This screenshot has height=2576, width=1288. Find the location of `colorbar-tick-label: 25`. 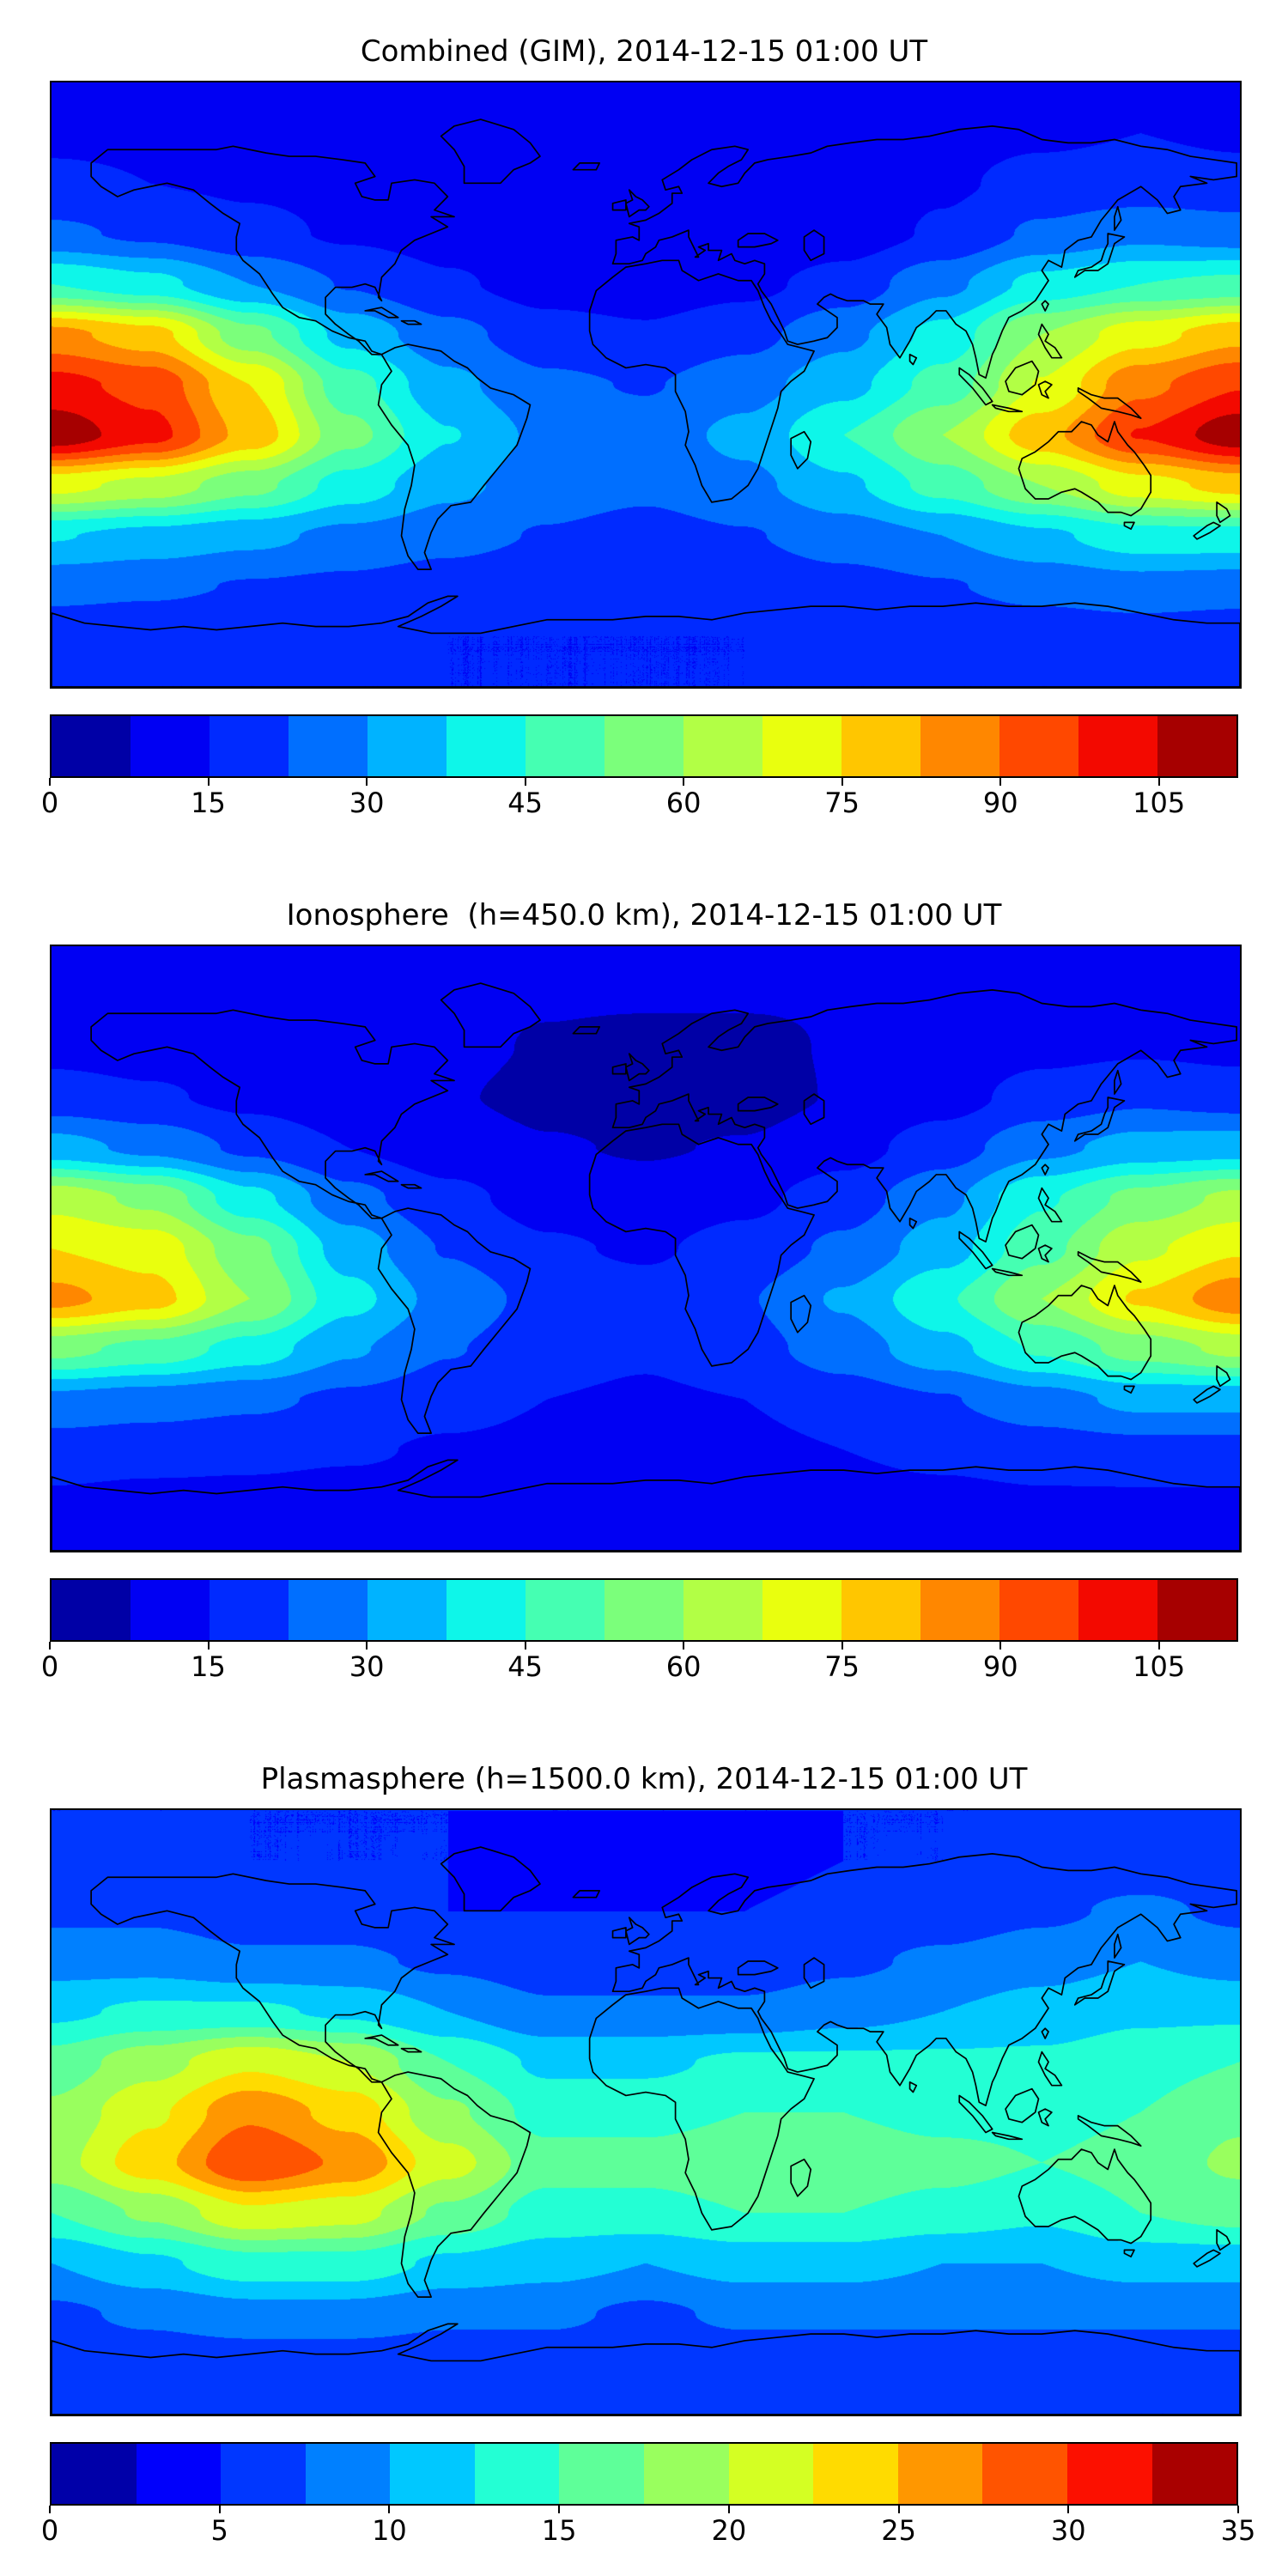

colorbar-tick-label: 25 is located at coordinates (899, 2530).